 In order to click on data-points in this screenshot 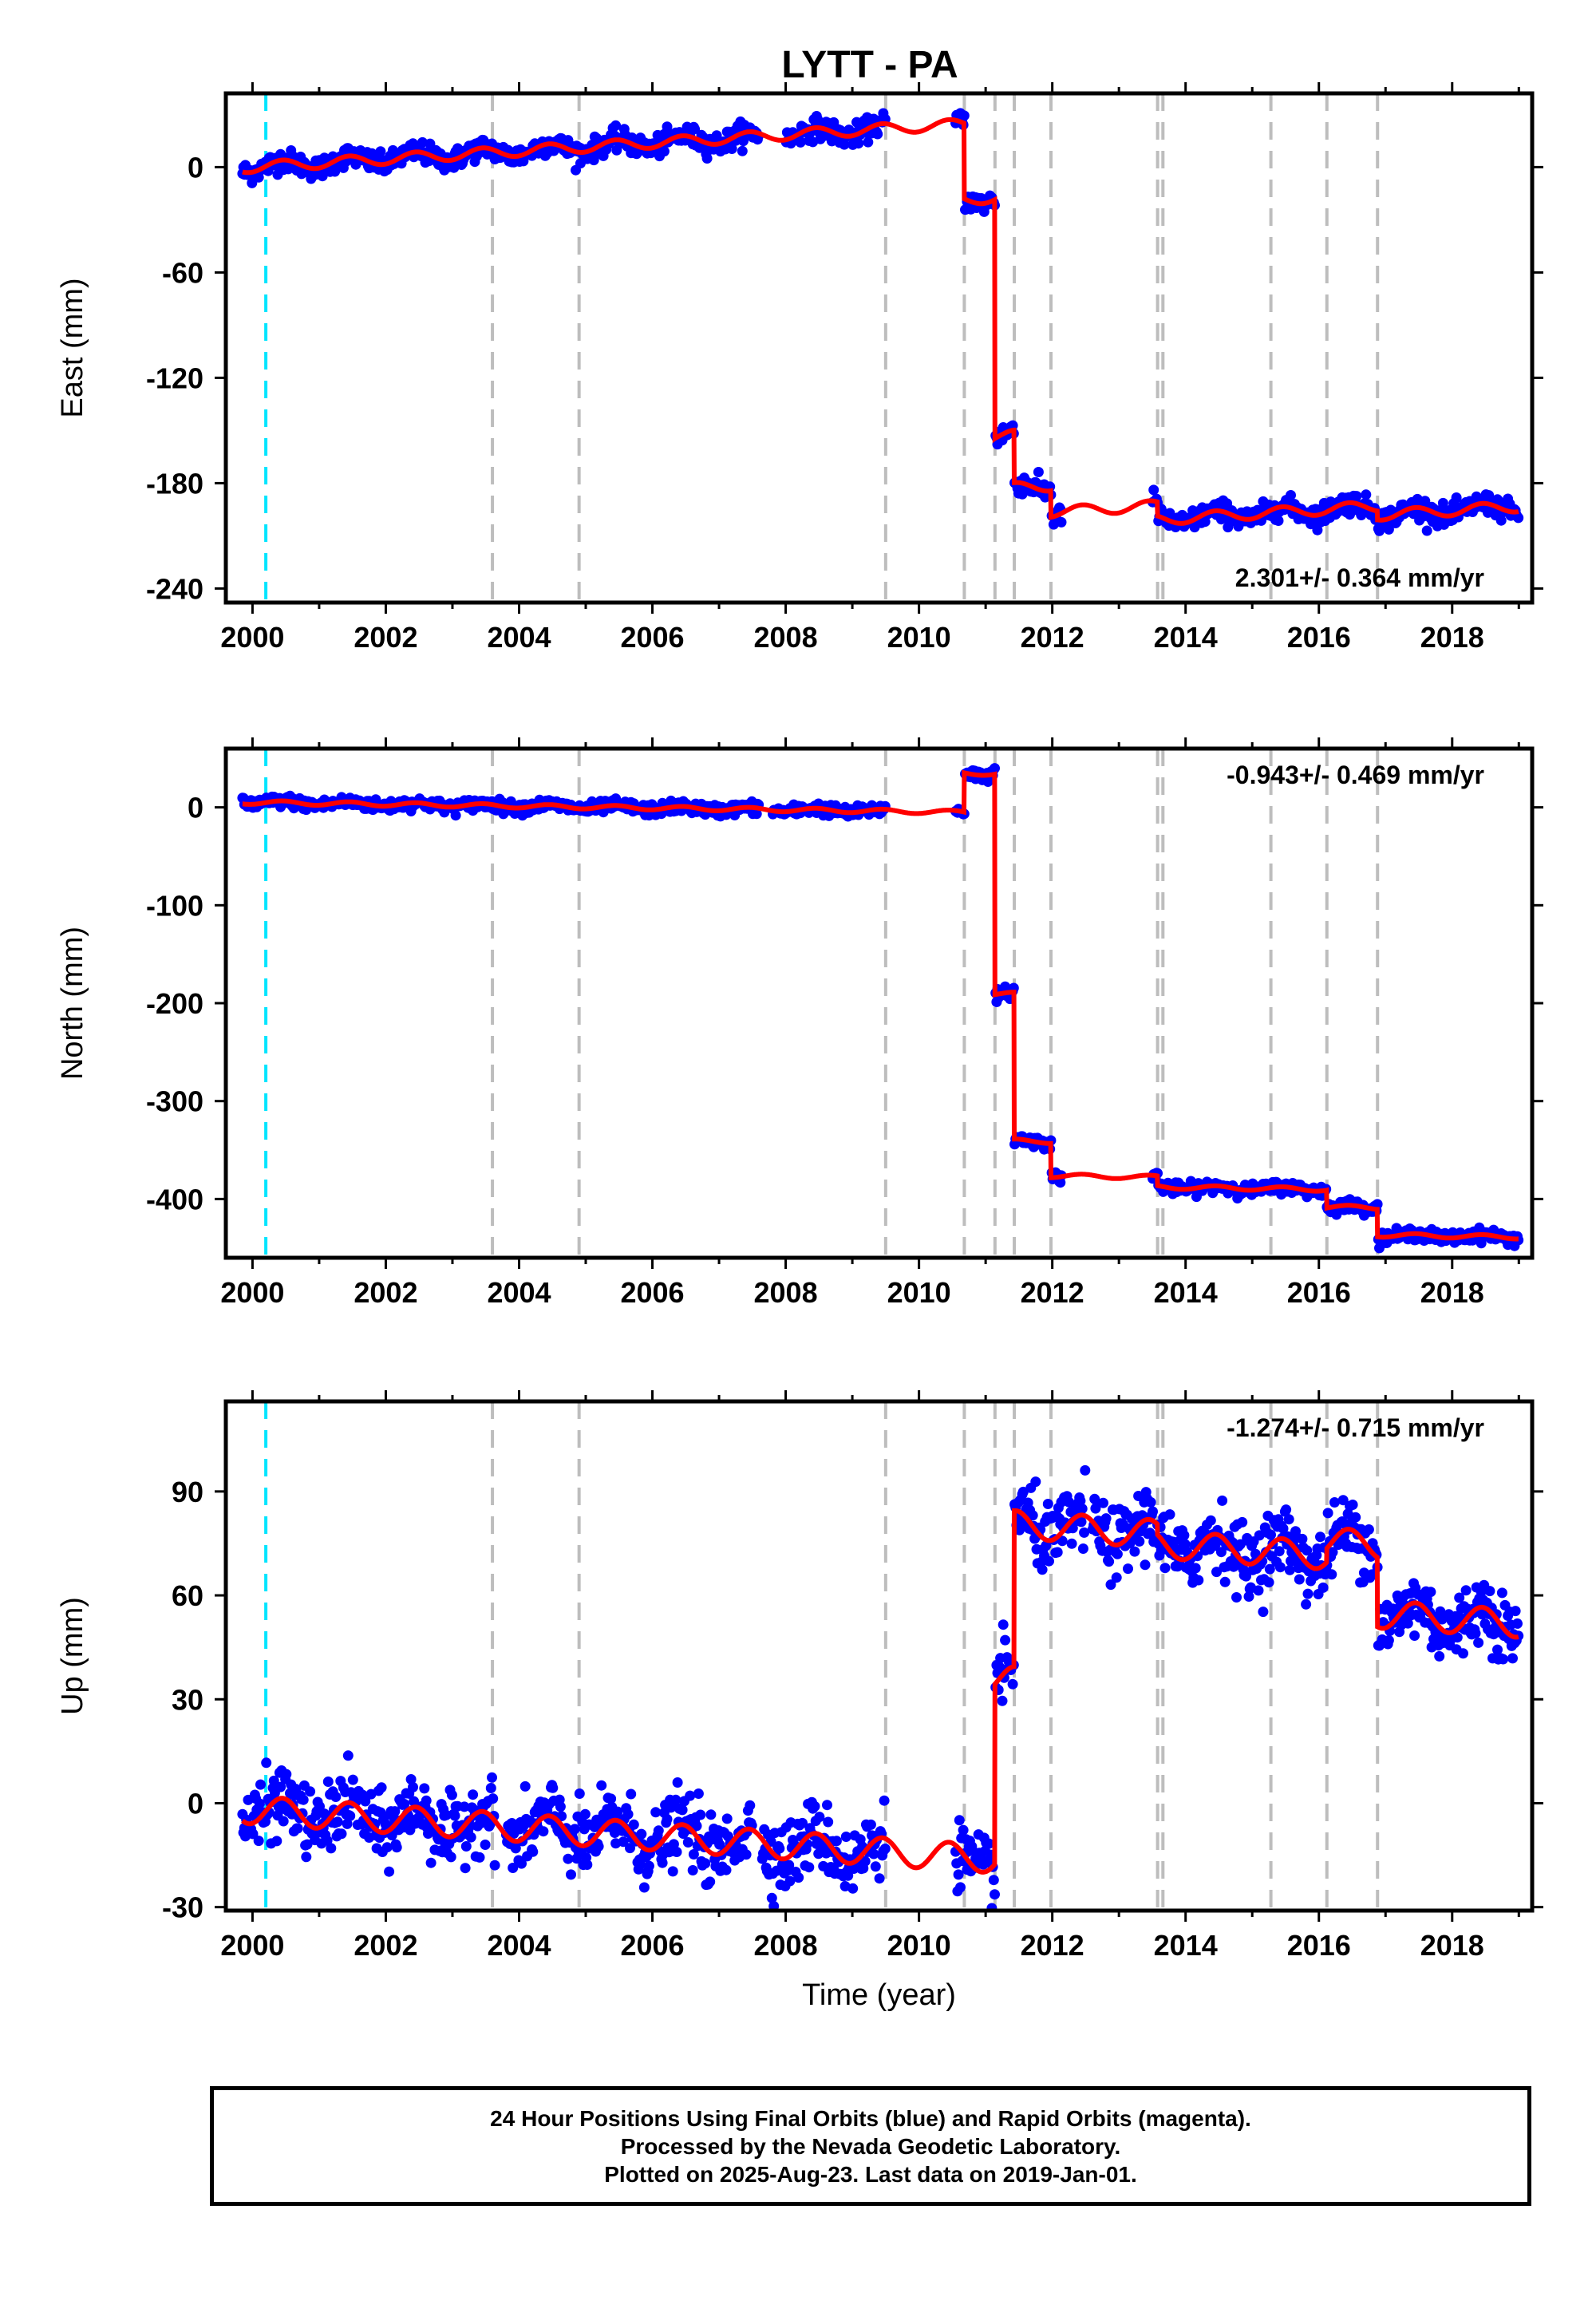, I will do `click(880, 322)`.